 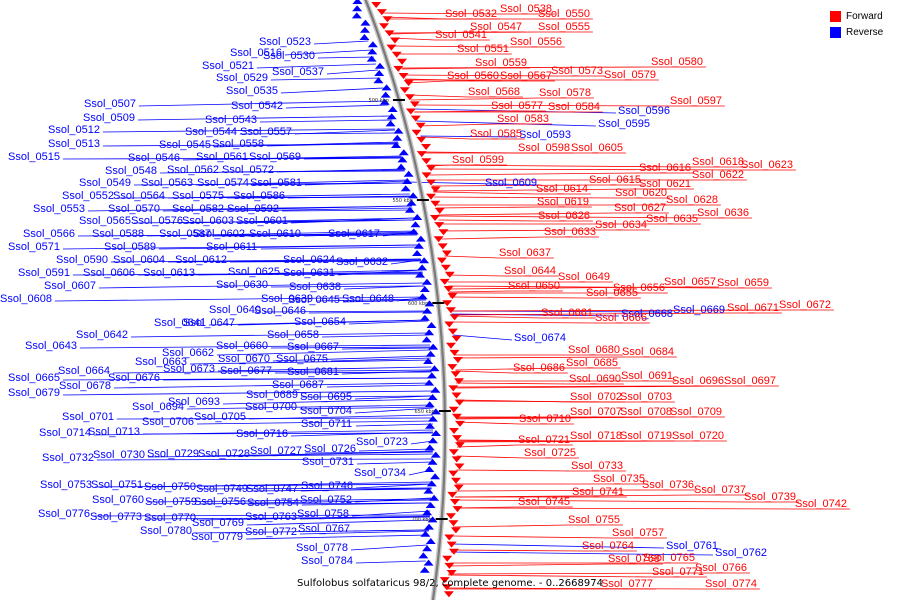 What do you see at coordinates (326, 500) in the screenshot?
I see `reverse-gene-label: Ssol_0752` at bounding box center [326, 500].